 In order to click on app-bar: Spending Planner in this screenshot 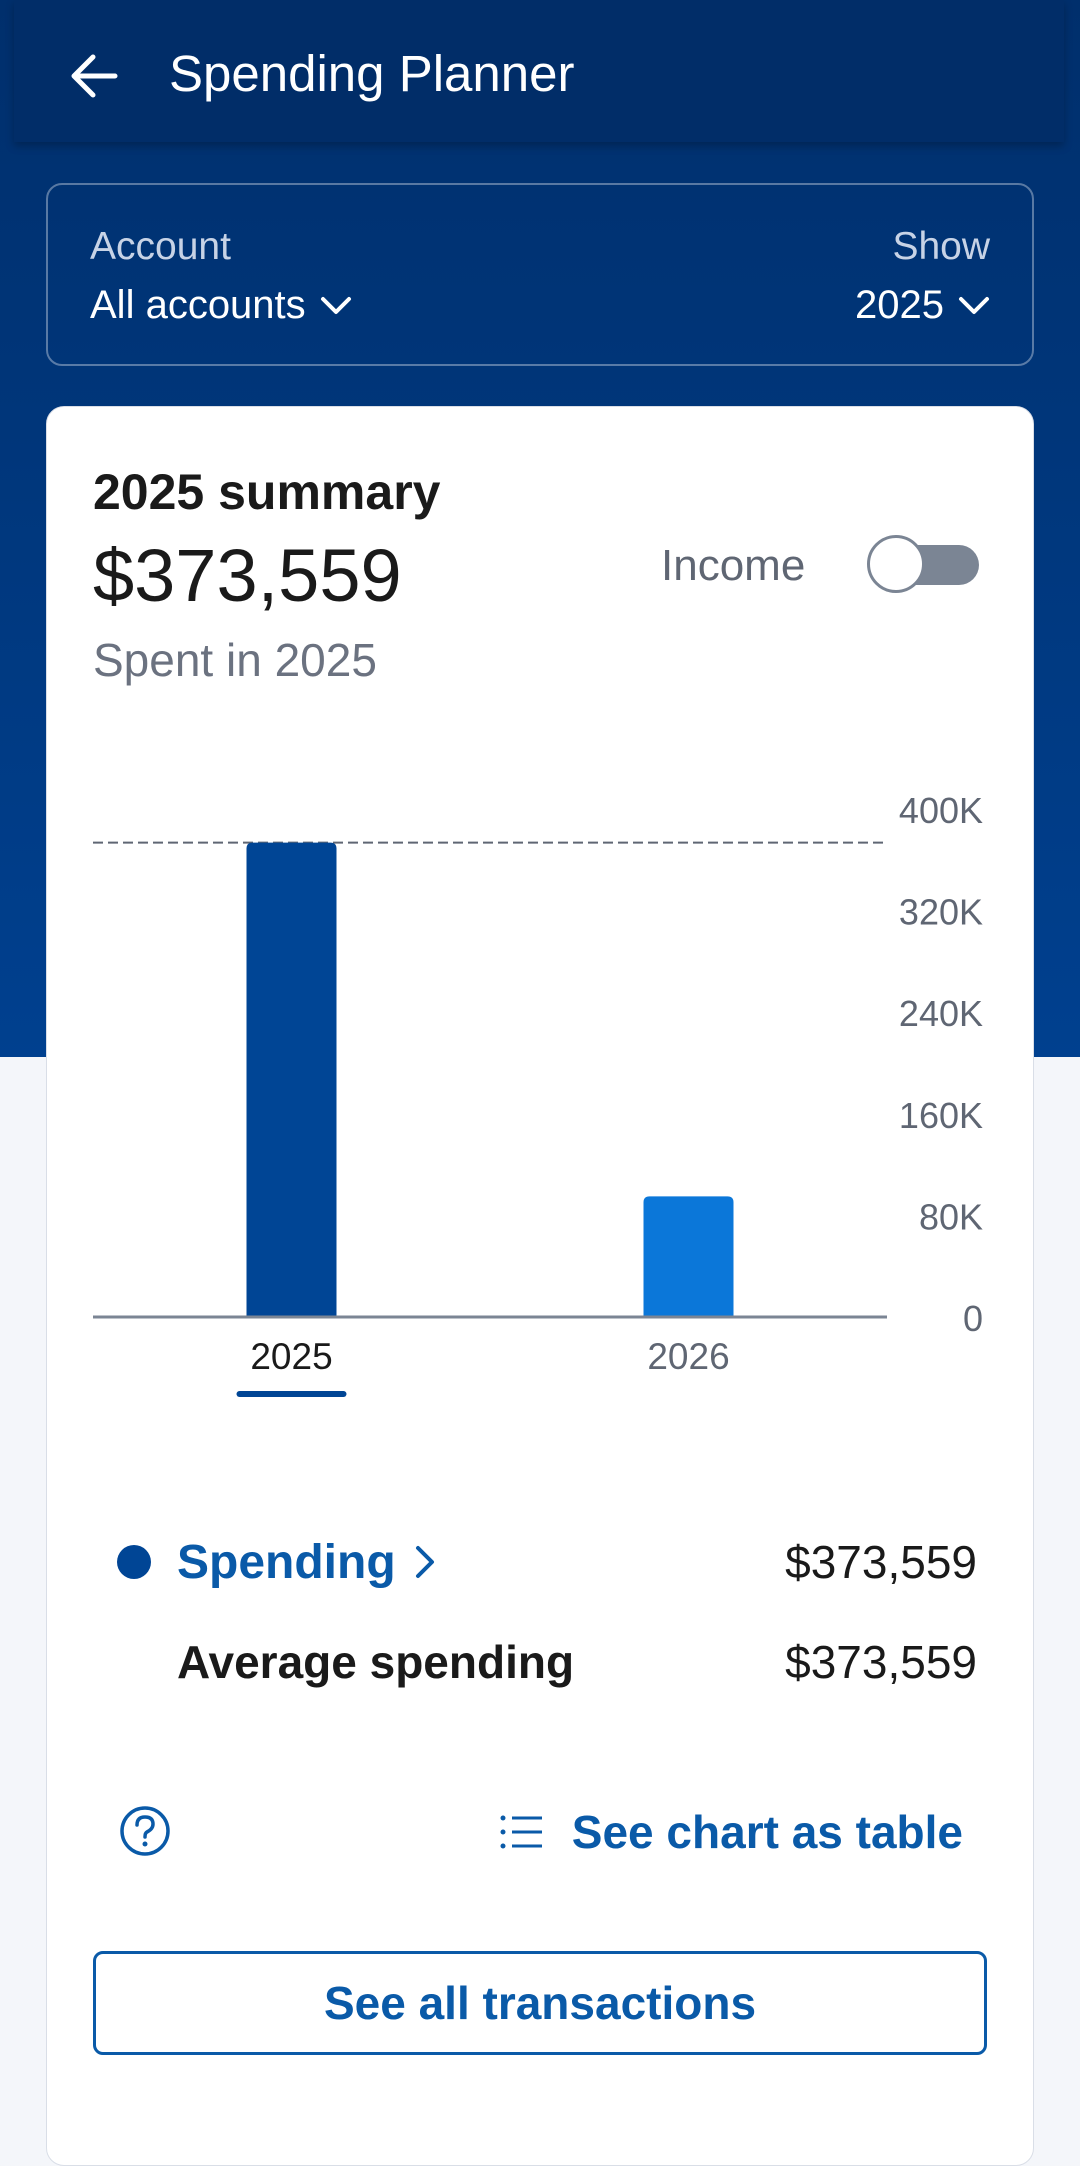, I will do `click(539, 71)`.